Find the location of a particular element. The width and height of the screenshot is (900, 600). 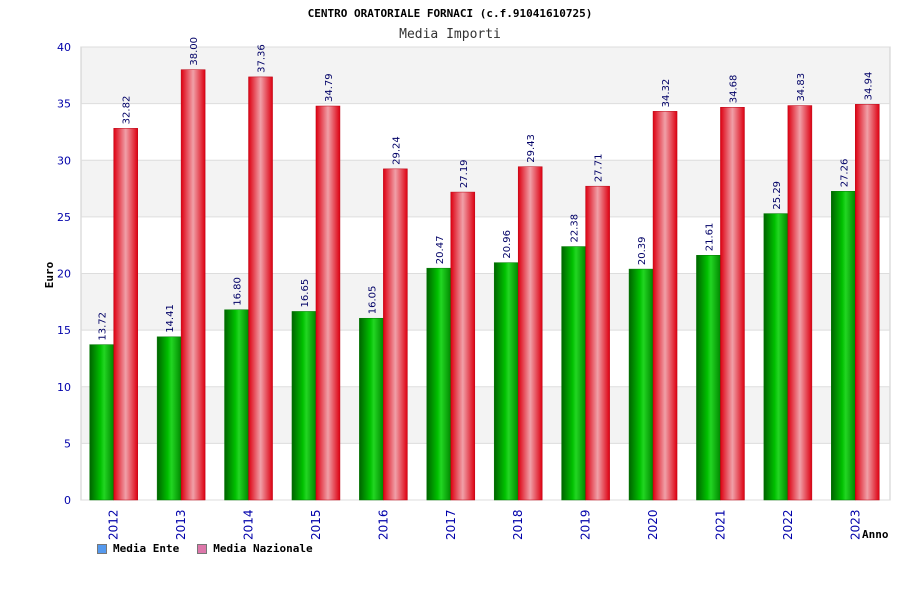

data-label: 20.47 is located at coordinates (440, 250).